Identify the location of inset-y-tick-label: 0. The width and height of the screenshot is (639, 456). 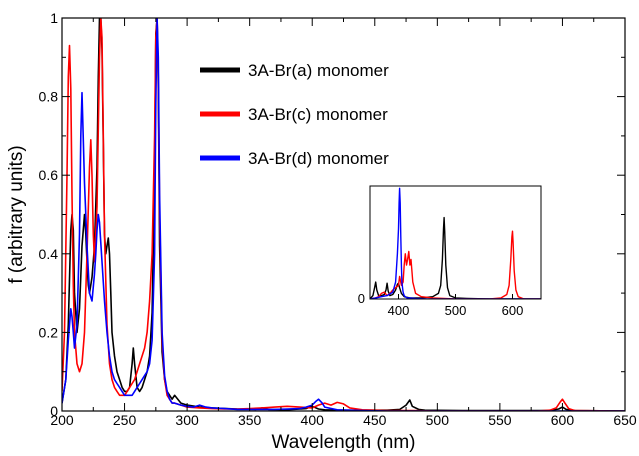
(361, 298).